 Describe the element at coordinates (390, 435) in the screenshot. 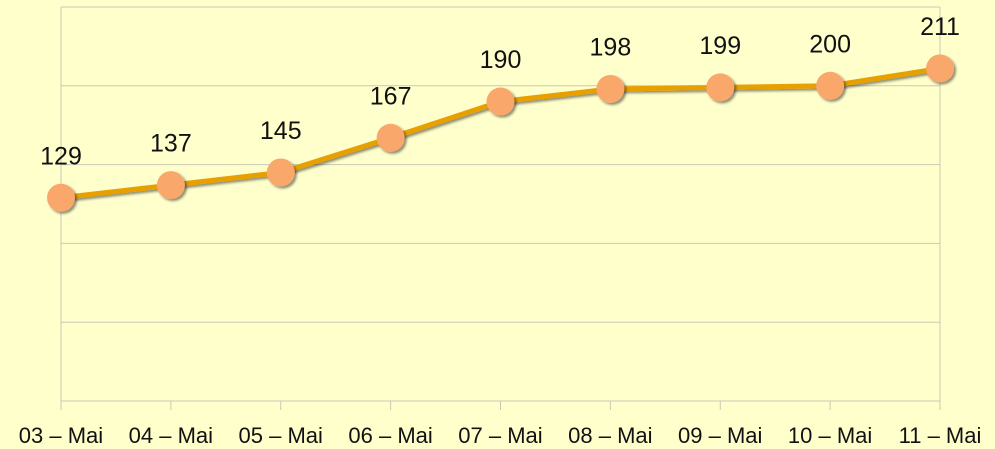

I see `x-tick-label: 06 – Mai` at that location.